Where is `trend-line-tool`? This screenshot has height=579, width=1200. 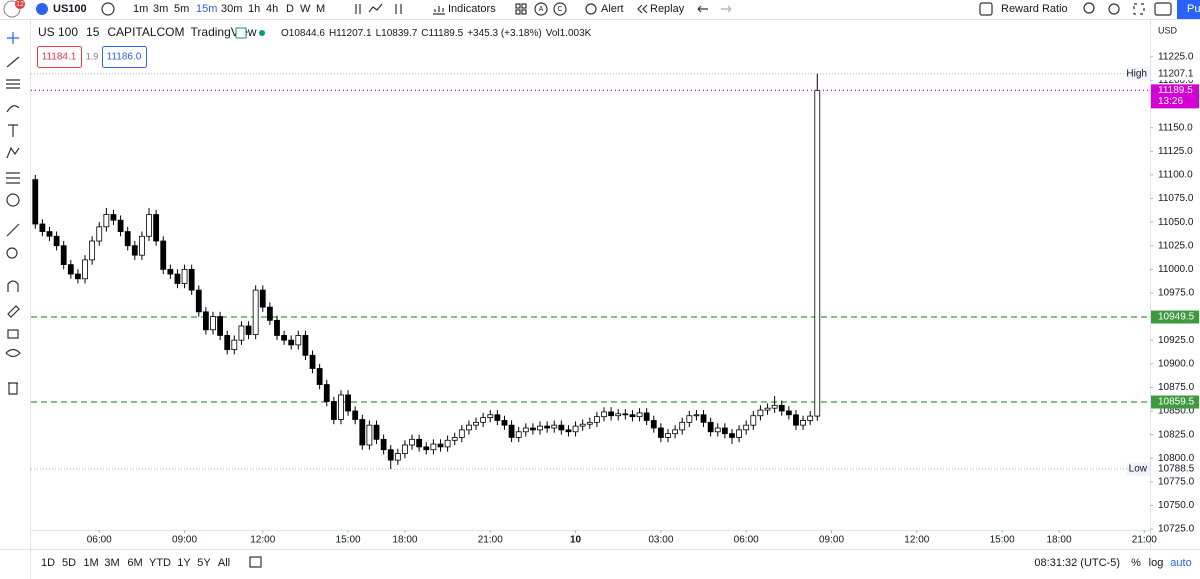 trend-line-tool is located at coordinates (13, 62).